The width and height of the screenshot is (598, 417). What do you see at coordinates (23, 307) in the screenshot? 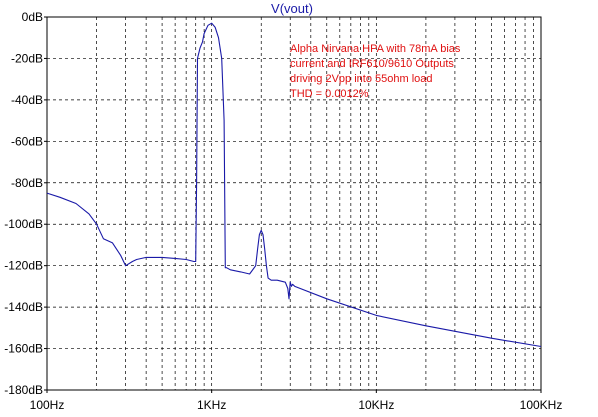
I see `y-tick-label: -140dB` at bounding box center [23, 307].